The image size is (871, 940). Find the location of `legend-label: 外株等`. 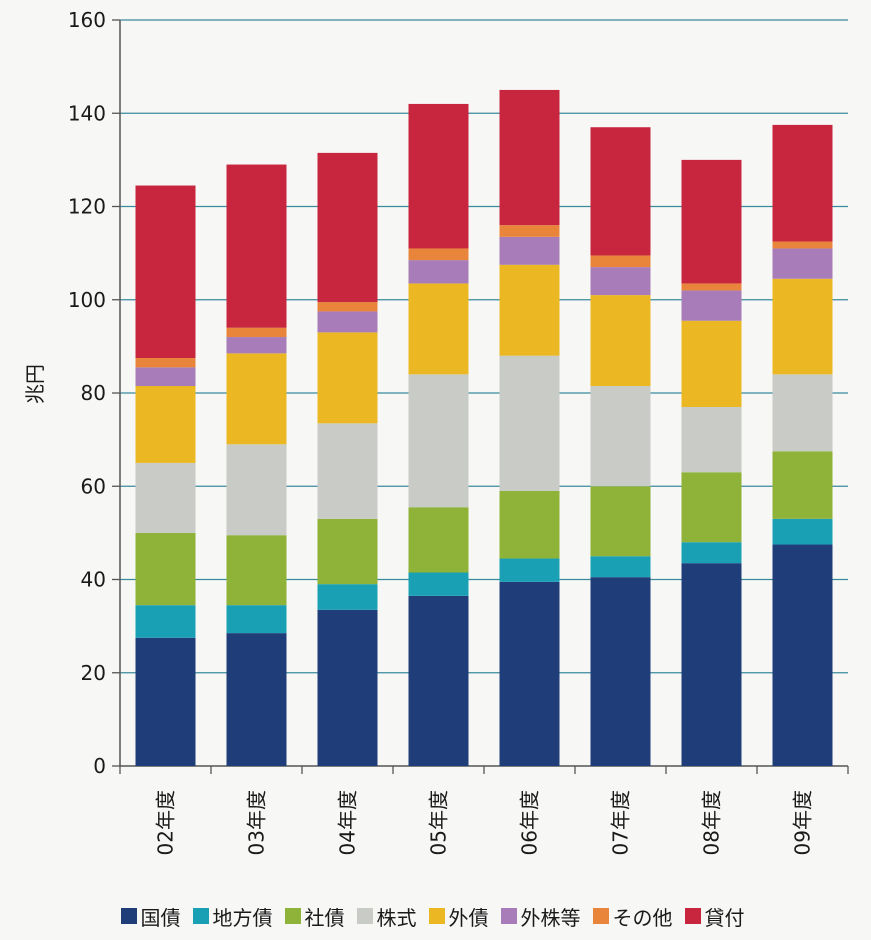

legend-label: 外株等 is located at coordinates (550, 917).